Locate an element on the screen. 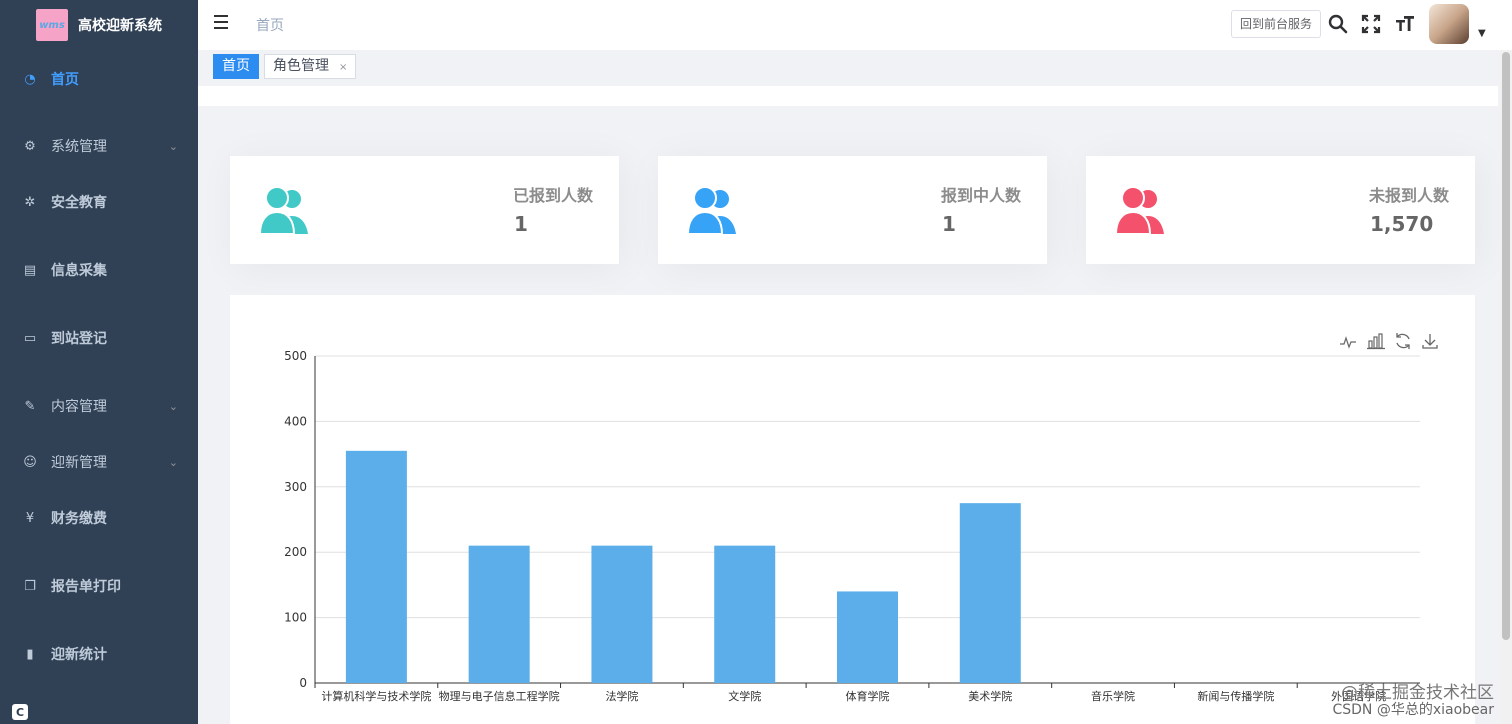 The width and height of the screenshot is (1512, 724). x-tick-label: 外国语学院 is located at coordinates (1358, 696).